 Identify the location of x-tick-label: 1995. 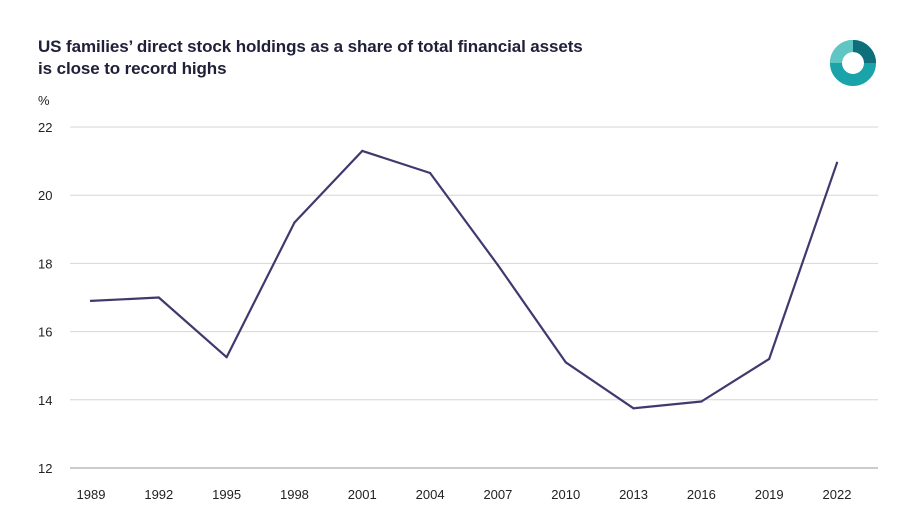
(226, 494).